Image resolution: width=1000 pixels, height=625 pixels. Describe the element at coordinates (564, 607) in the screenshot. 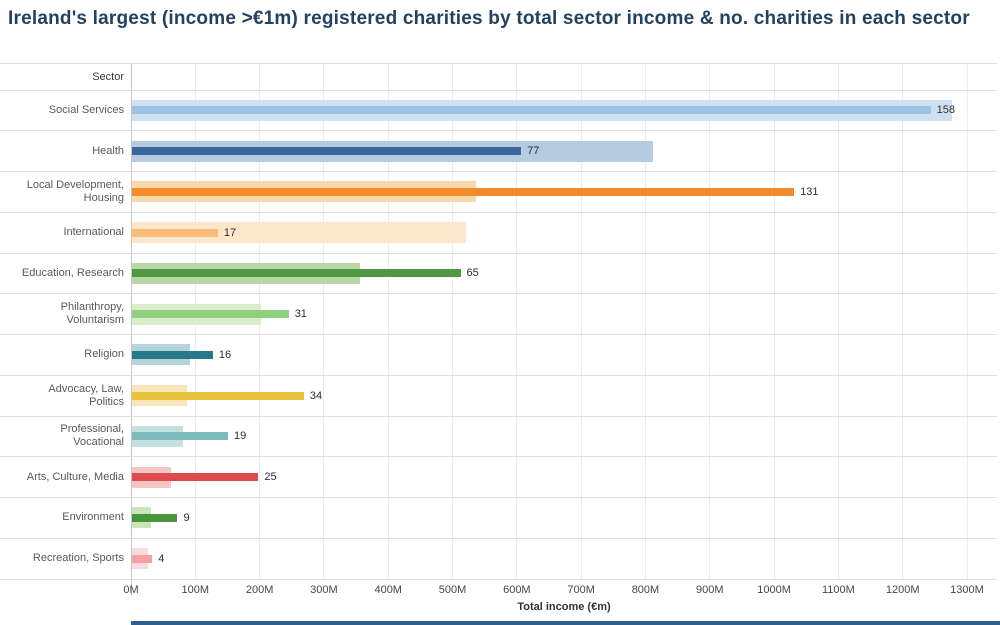

I see `x-axis-title: Total income (€m)` at that location.